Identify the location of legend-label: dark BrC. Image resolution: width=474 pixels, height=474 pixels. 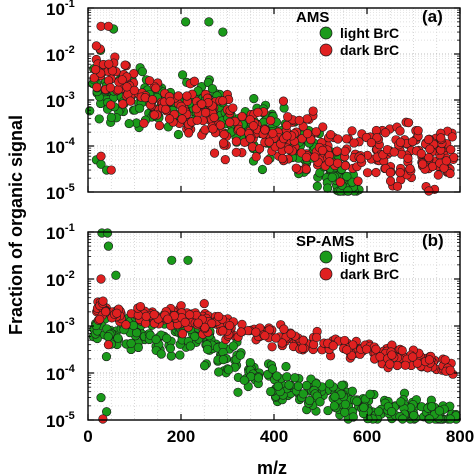
(369, 50).